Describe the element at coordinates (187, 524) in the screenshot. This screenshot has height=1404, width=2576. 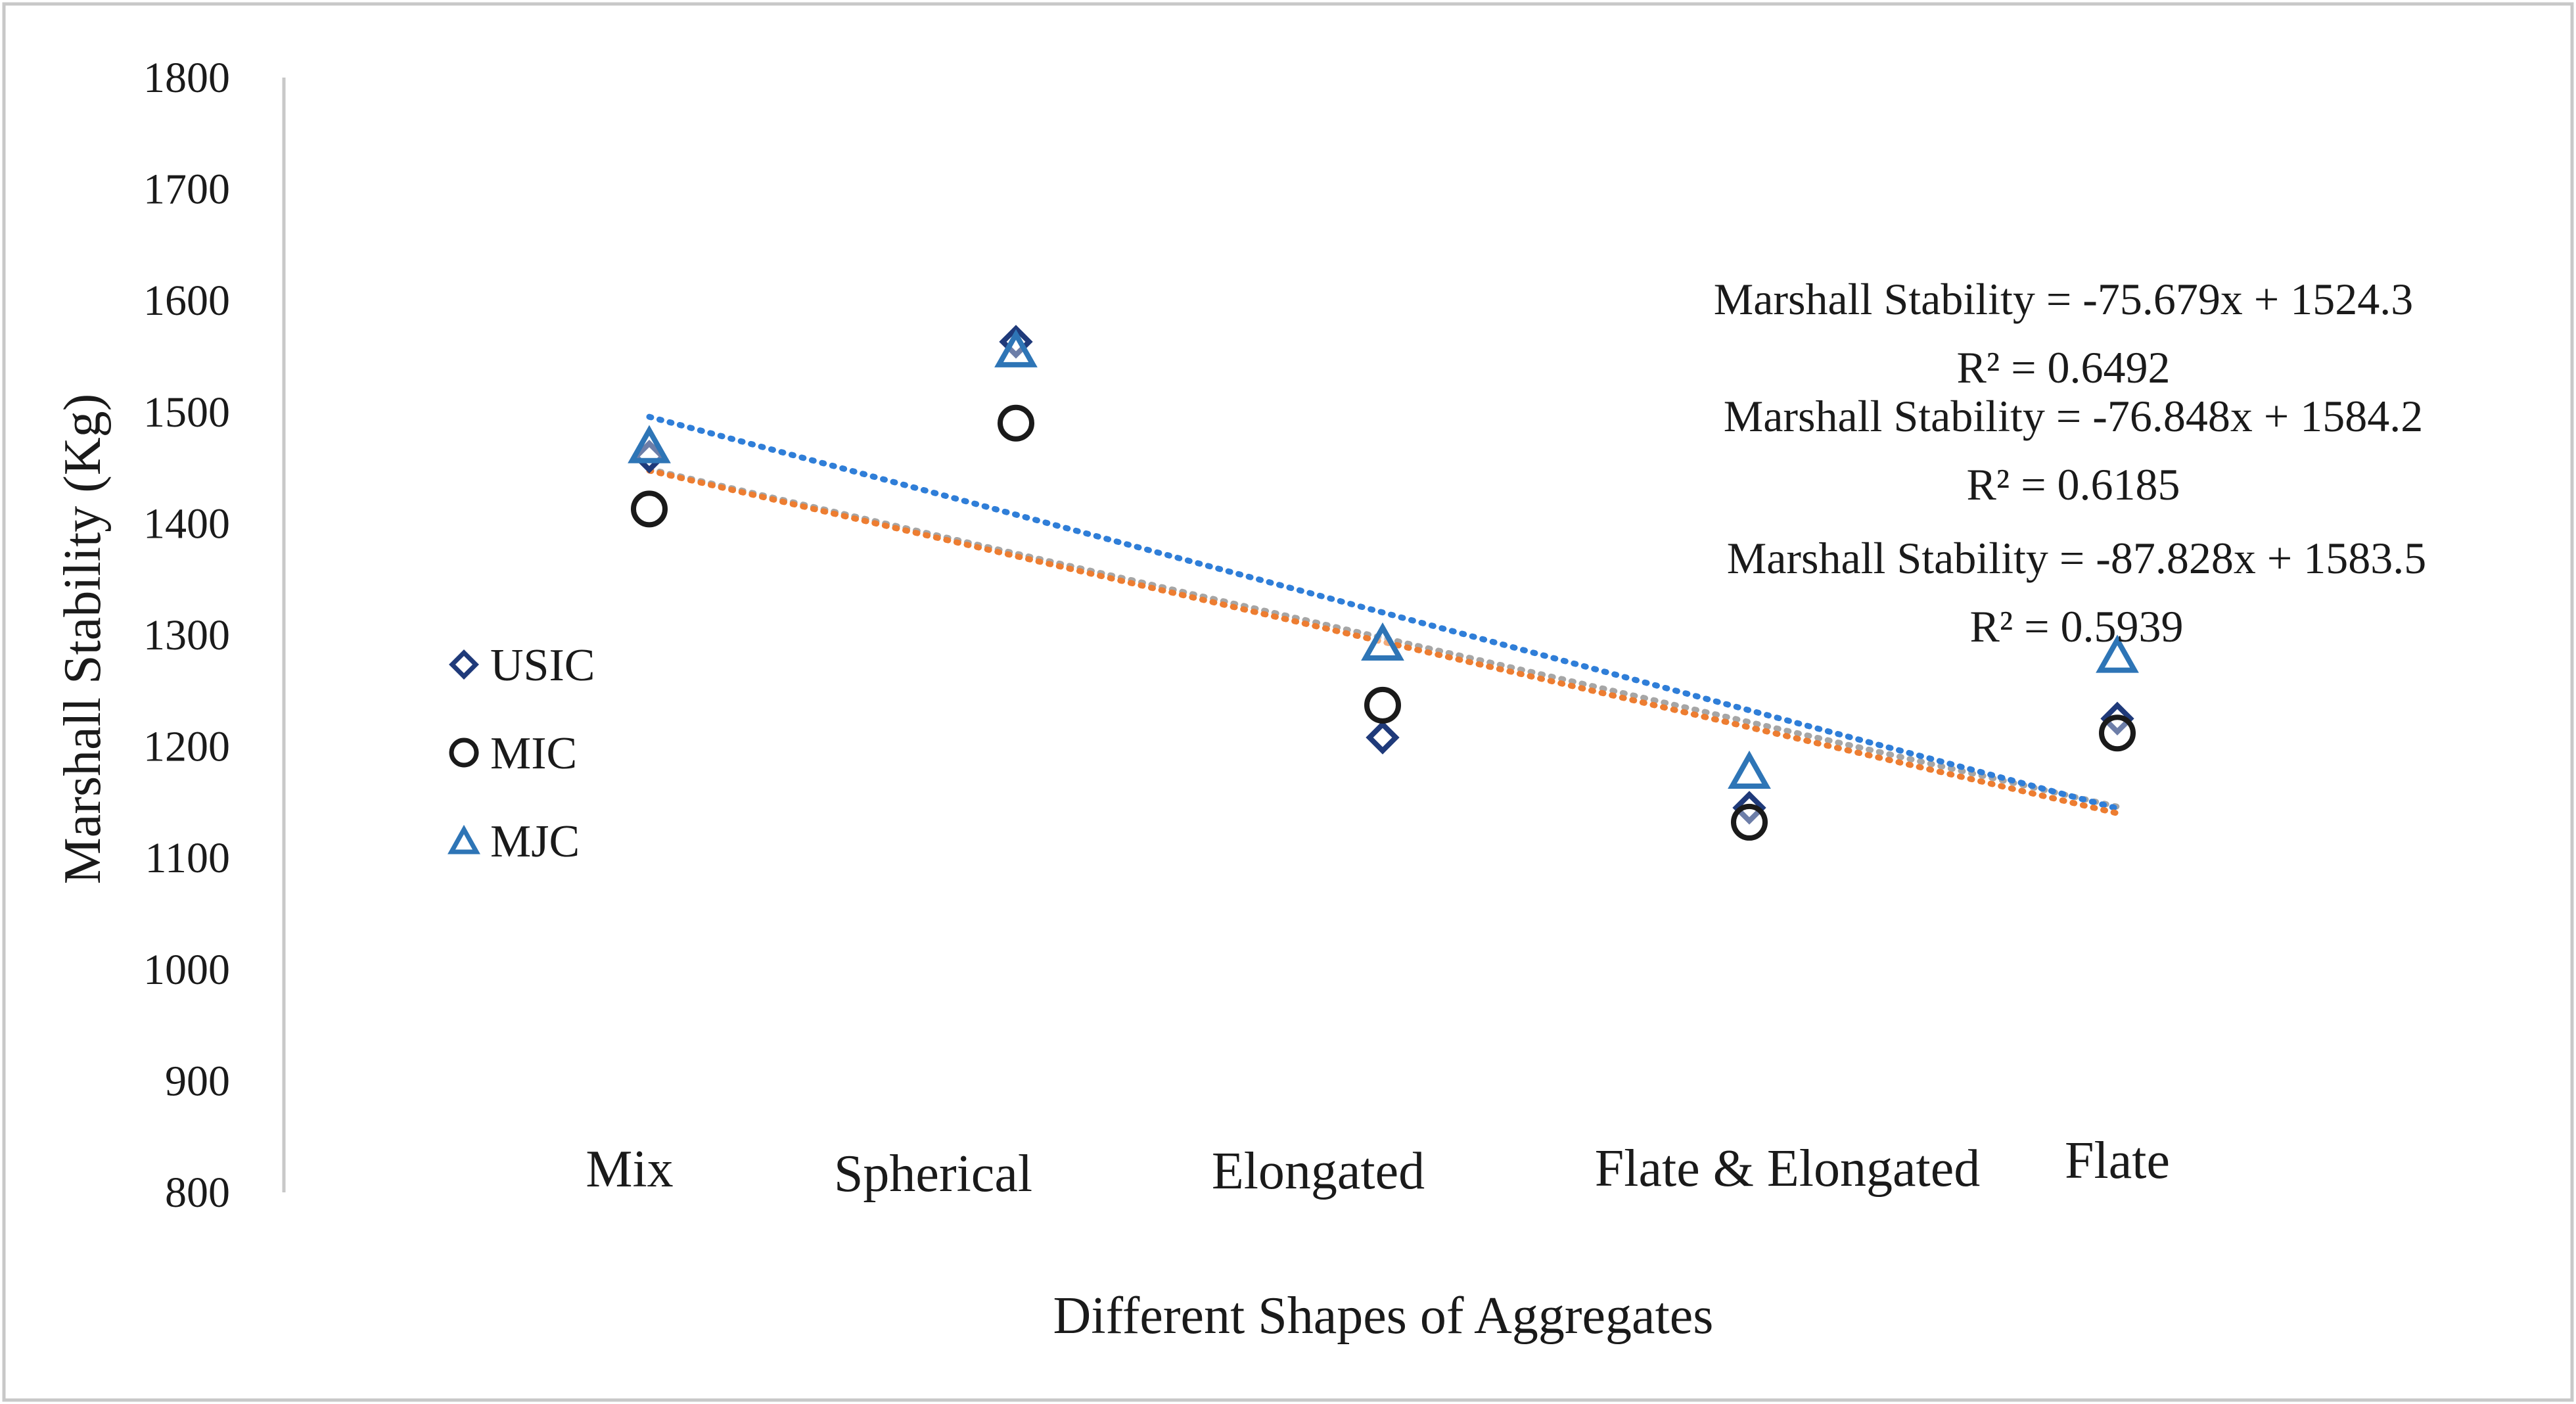
I see `y-tick-label-1400: 1400` at that location.